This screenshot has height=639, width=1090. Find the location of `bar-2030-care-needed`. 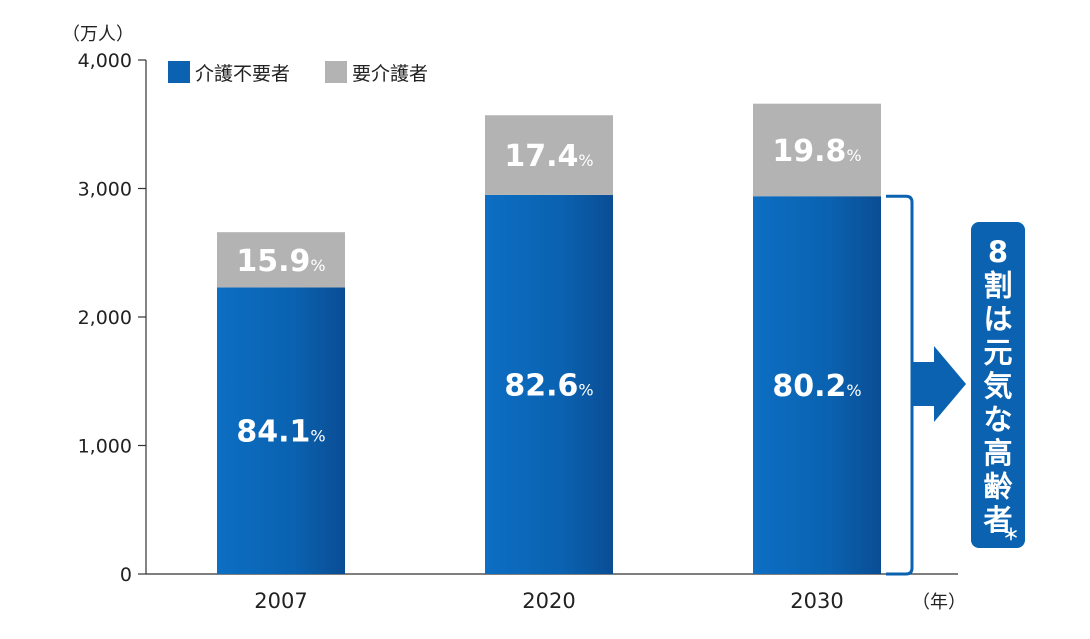

bar-2030-care-needed is located at coordinates (817, 150).